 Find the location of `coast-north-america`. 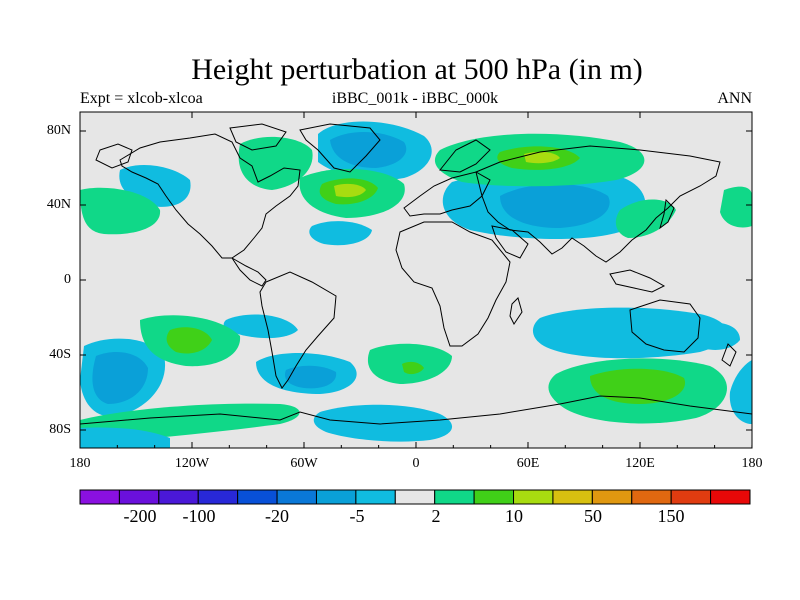

coast-north-america is located at coordinates (210, 196).